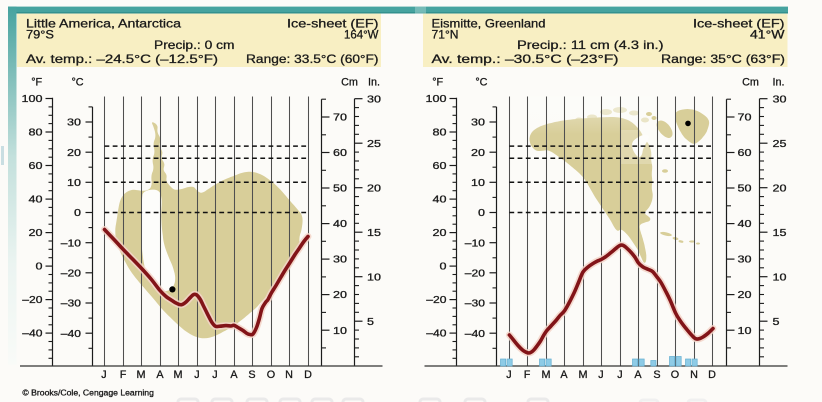  Describe the element at coordinates (723, 59) in the screenshot. I see `svg-text: Range: 35°C (63°F)` at that location.